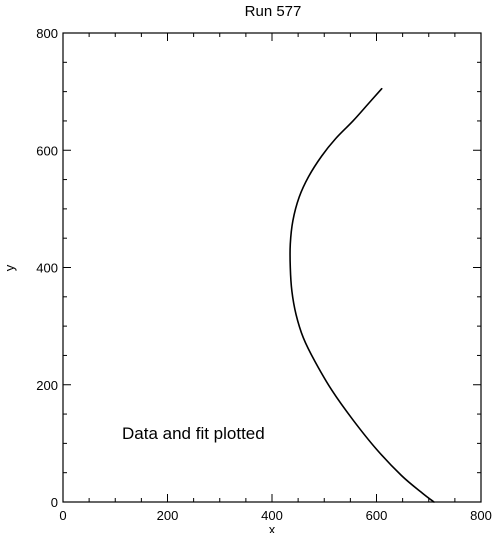 The image size is (499, 533). Describe the element at coordinates (54, 502) in the screenshot. I see `y-tick-label: 0` at that location.